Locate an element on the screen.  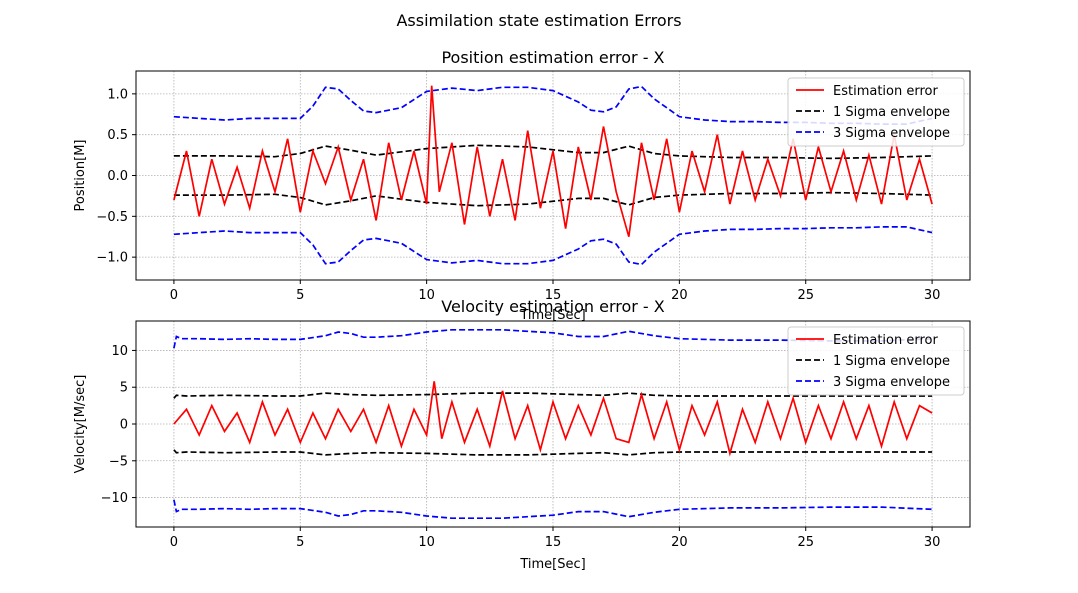
y-tick-label: 5 is located at coordinates (124, 388).